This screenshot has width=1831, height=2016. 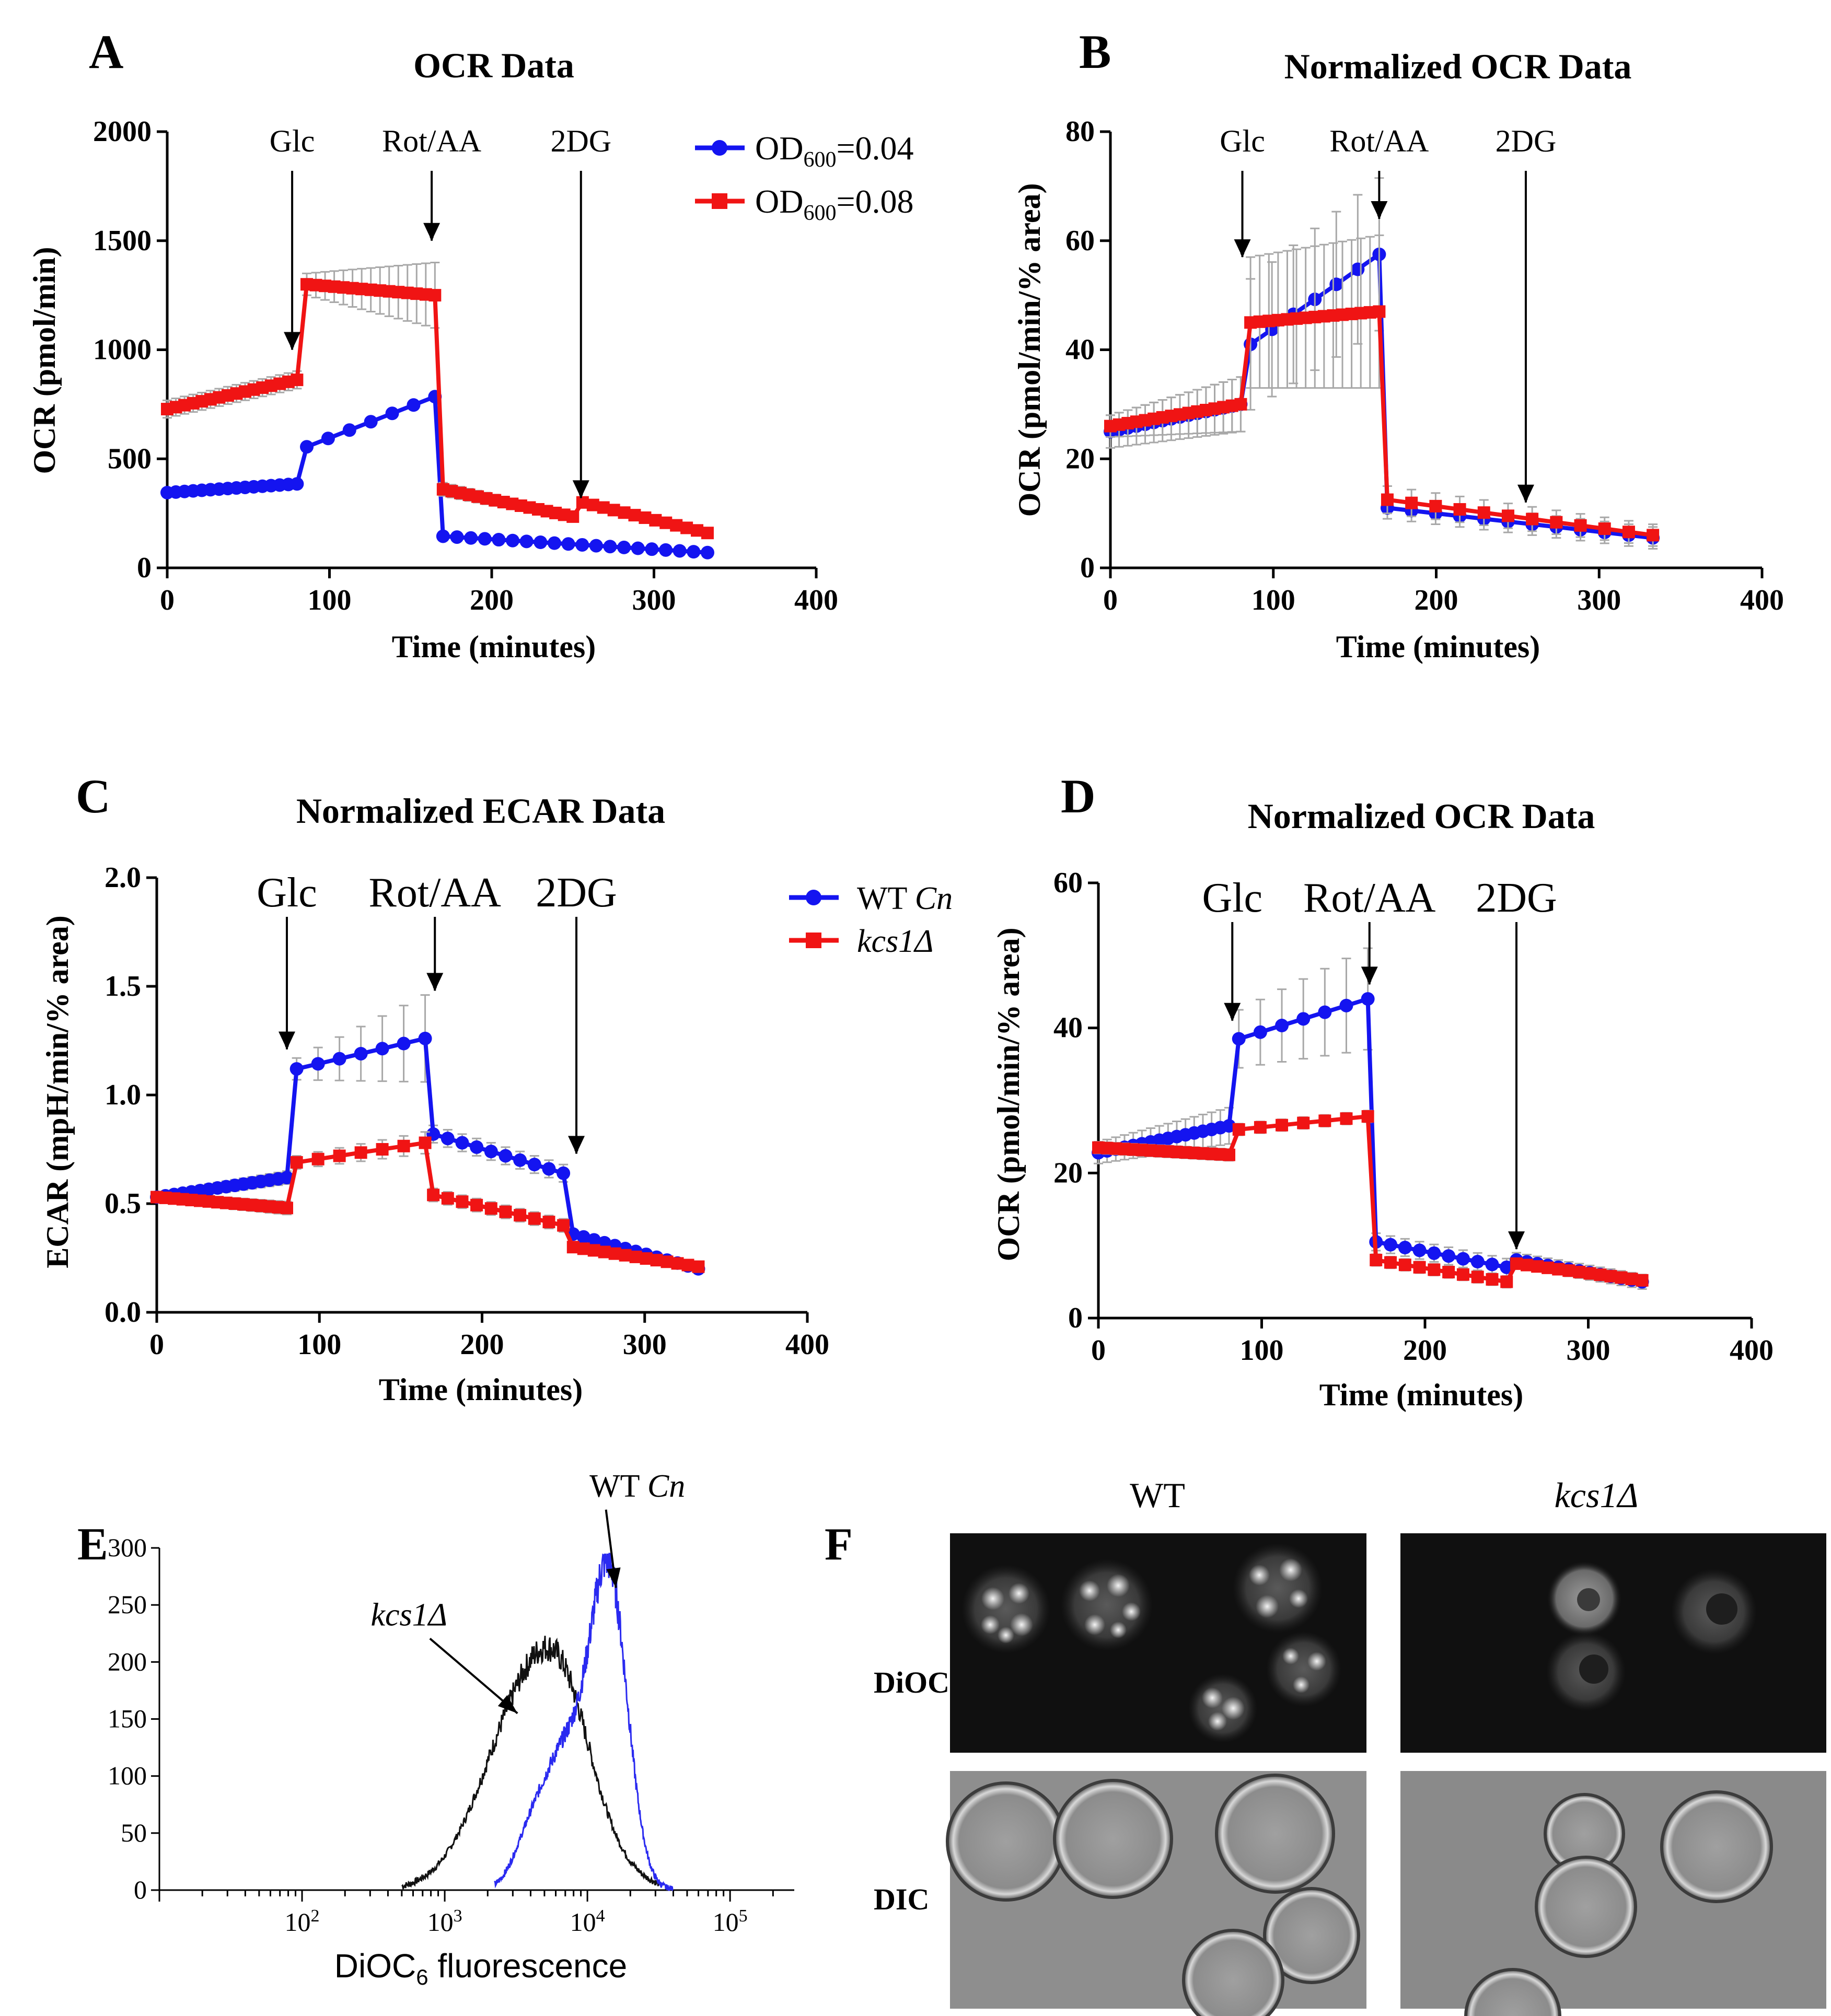 What do you see at coordinates (1613, 1643) in the screenshot?
I see `image-dioc6-kcs1` at bounding box center [1613, 1643].